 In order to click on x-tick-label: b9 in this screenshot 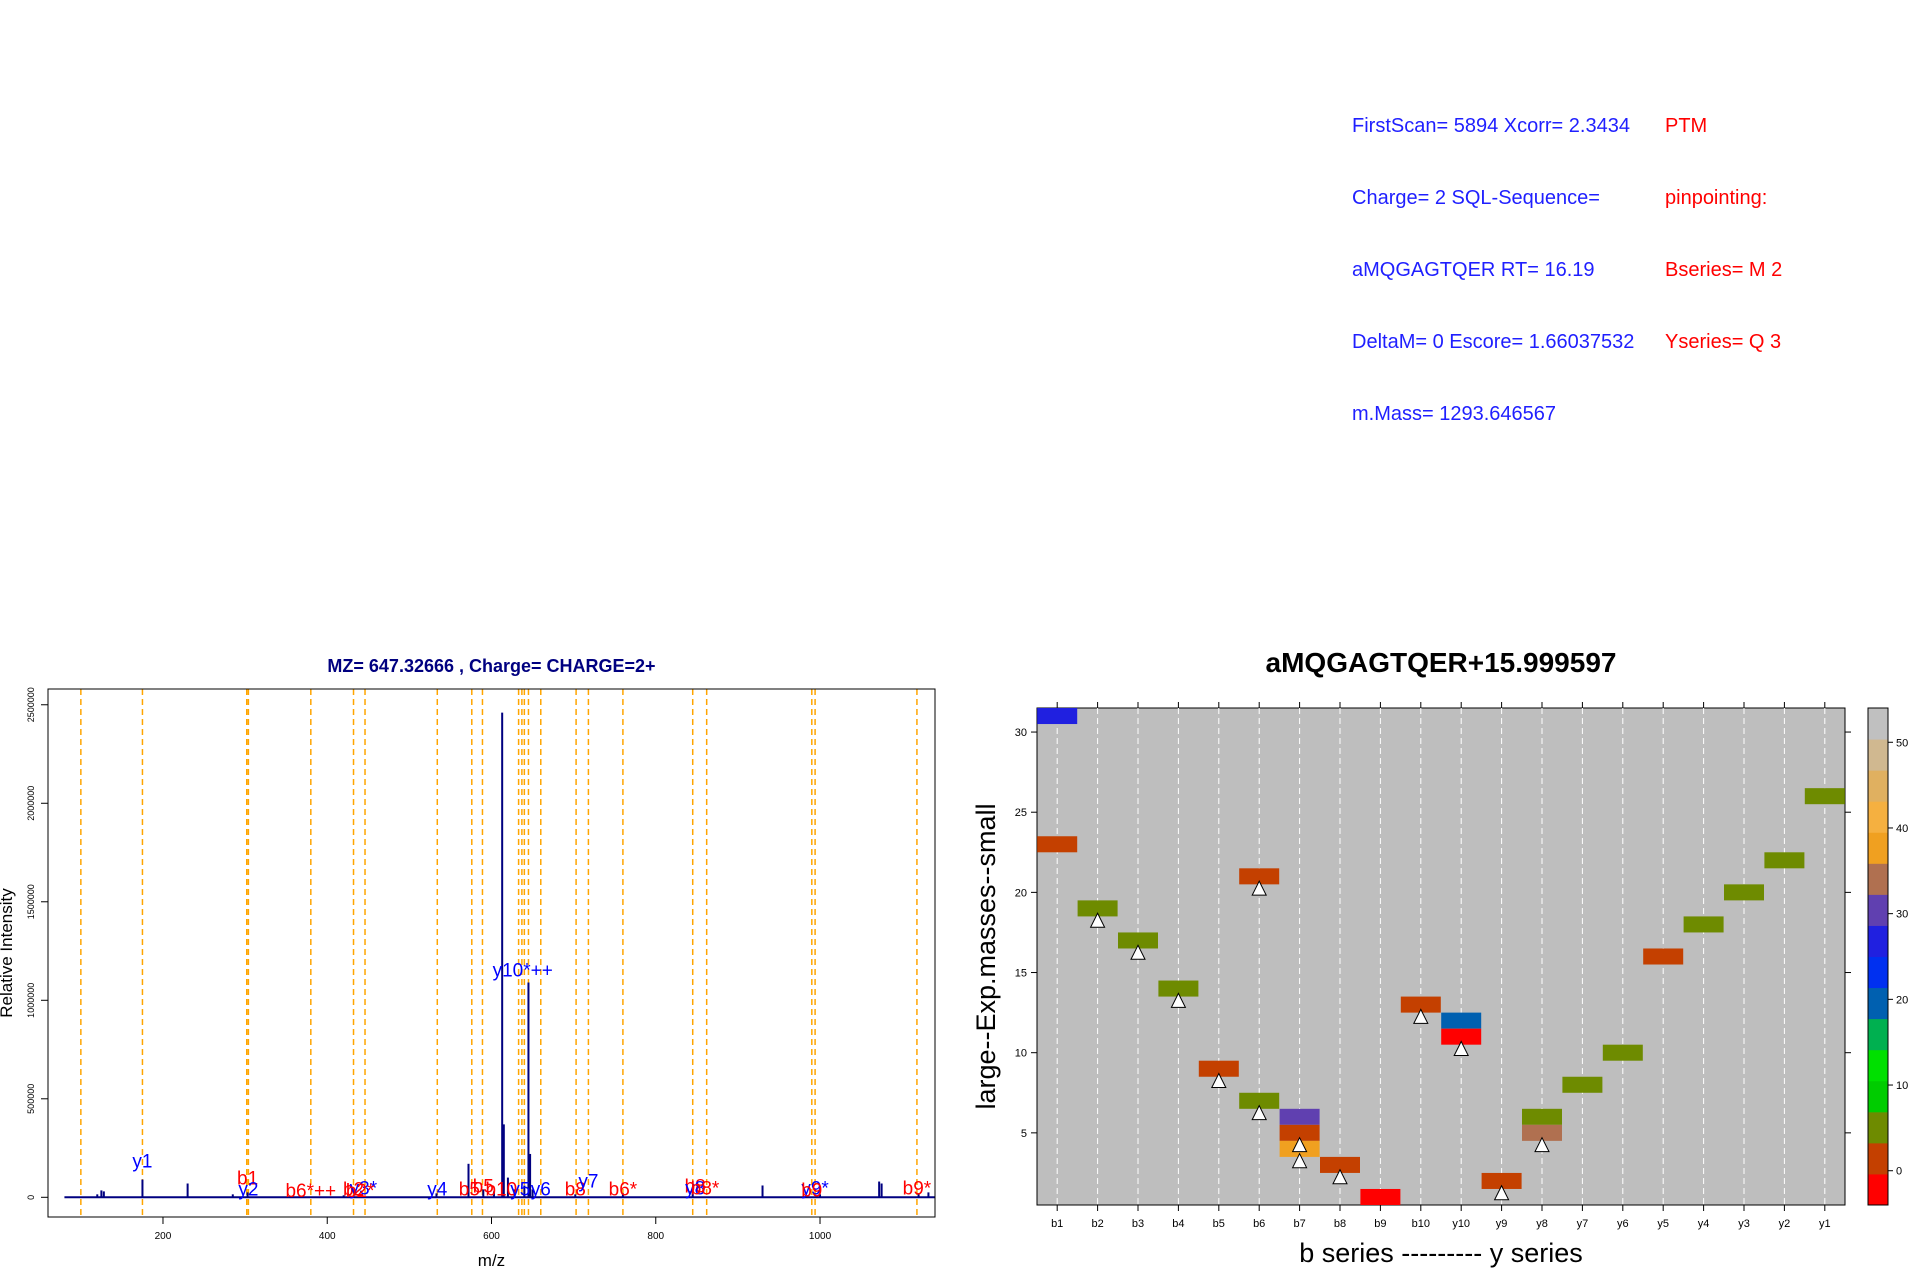, I will do `click(1380, 1224)`.